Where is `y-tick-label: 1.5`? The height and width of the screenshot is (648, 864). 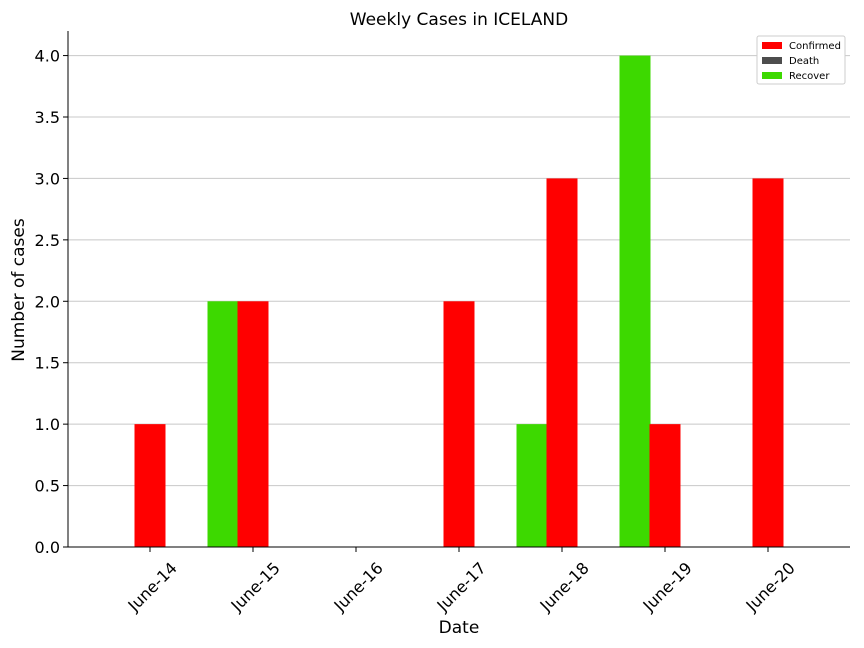
y-tick-label: 1.5 is located at coordinates (47, 363).